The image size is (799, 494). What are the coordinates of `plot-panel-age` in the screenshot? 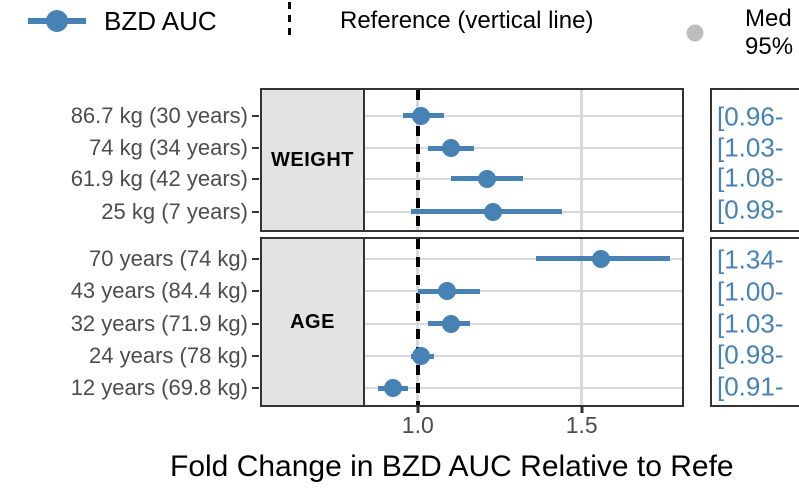 It's located at (523, 322).